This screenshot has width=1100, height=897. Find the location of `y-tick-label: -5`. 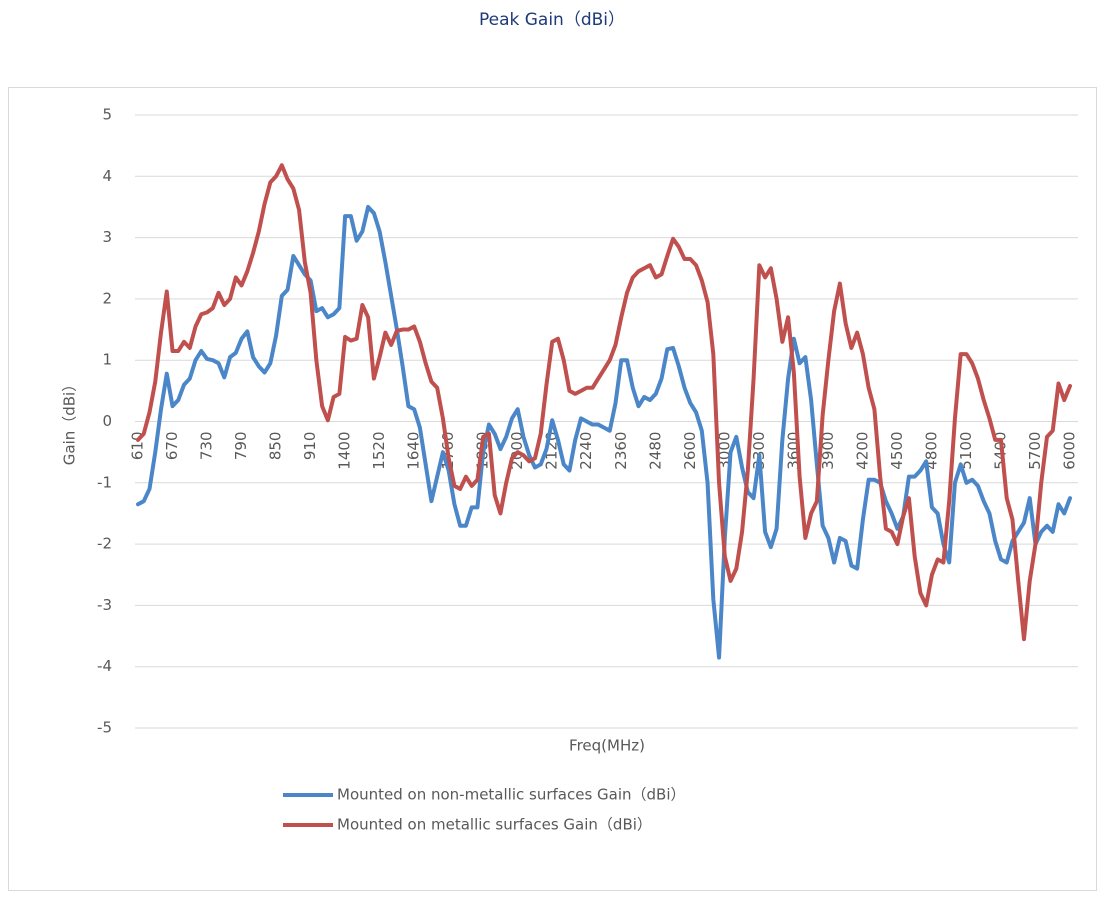

y-tick-label: -5 is located at coordinates (104, 728).